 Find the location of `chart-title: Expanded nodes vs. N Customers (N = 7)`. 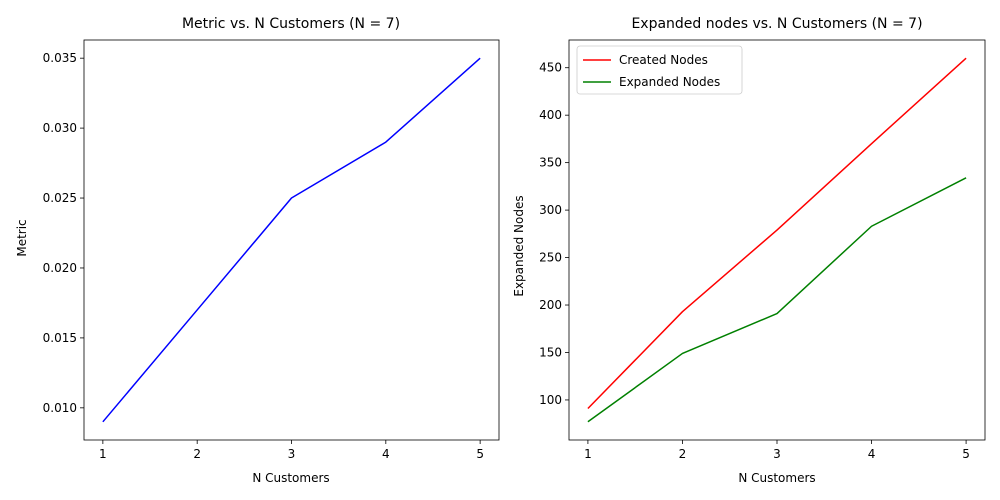

chart-title: Expanded nodes vs. N Customers (N = 7) is located at coordinates (776, 24).